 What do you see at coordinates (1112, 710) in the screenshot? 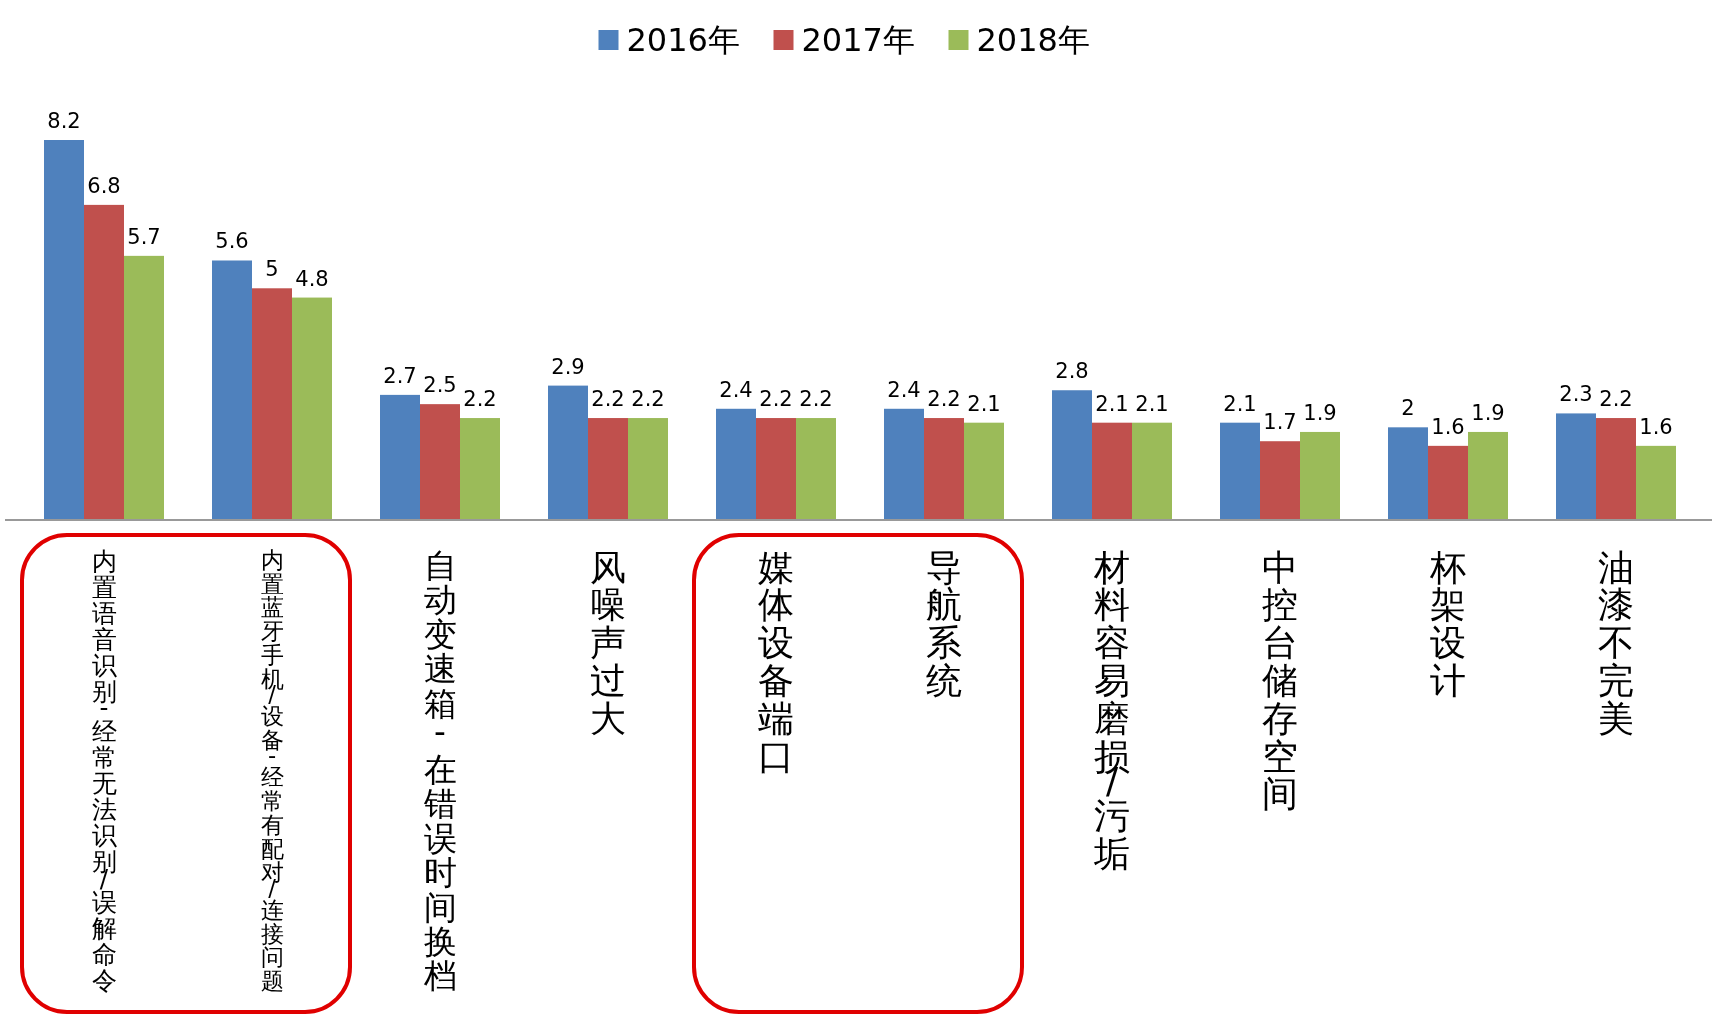
I see `category-label: 材料容易磨损/污垢` at bounding box center [1112, 710].